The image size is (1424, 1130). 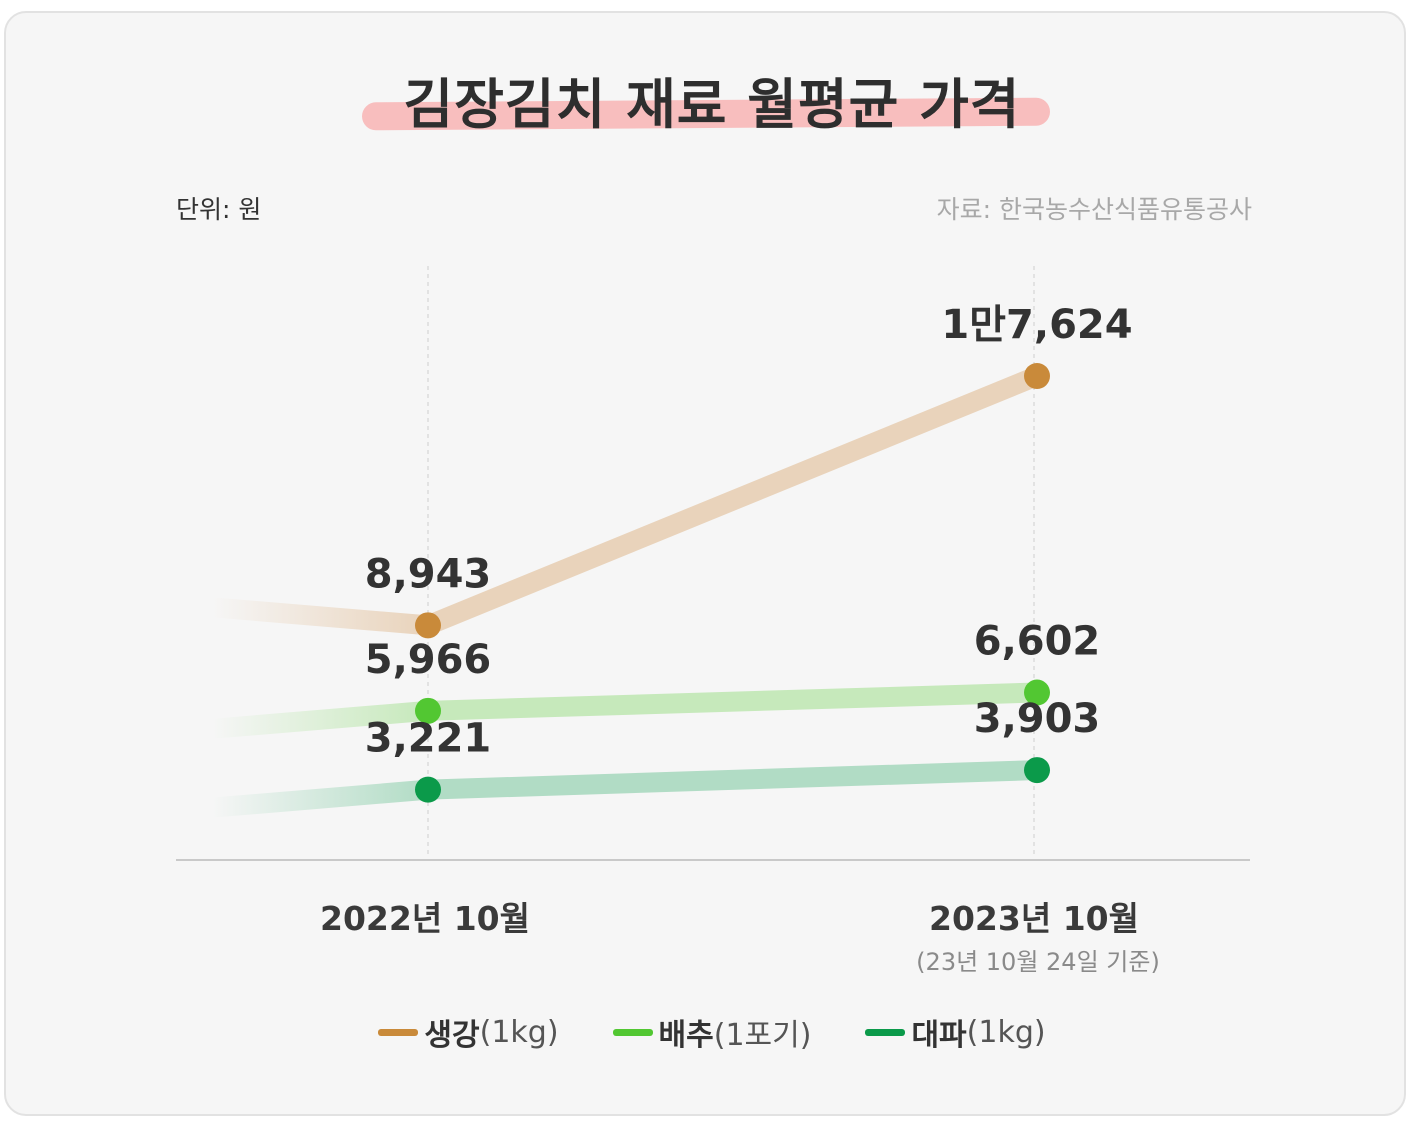 I want to click on legend-swatch-greenonion, so click(x=885, y=1032).